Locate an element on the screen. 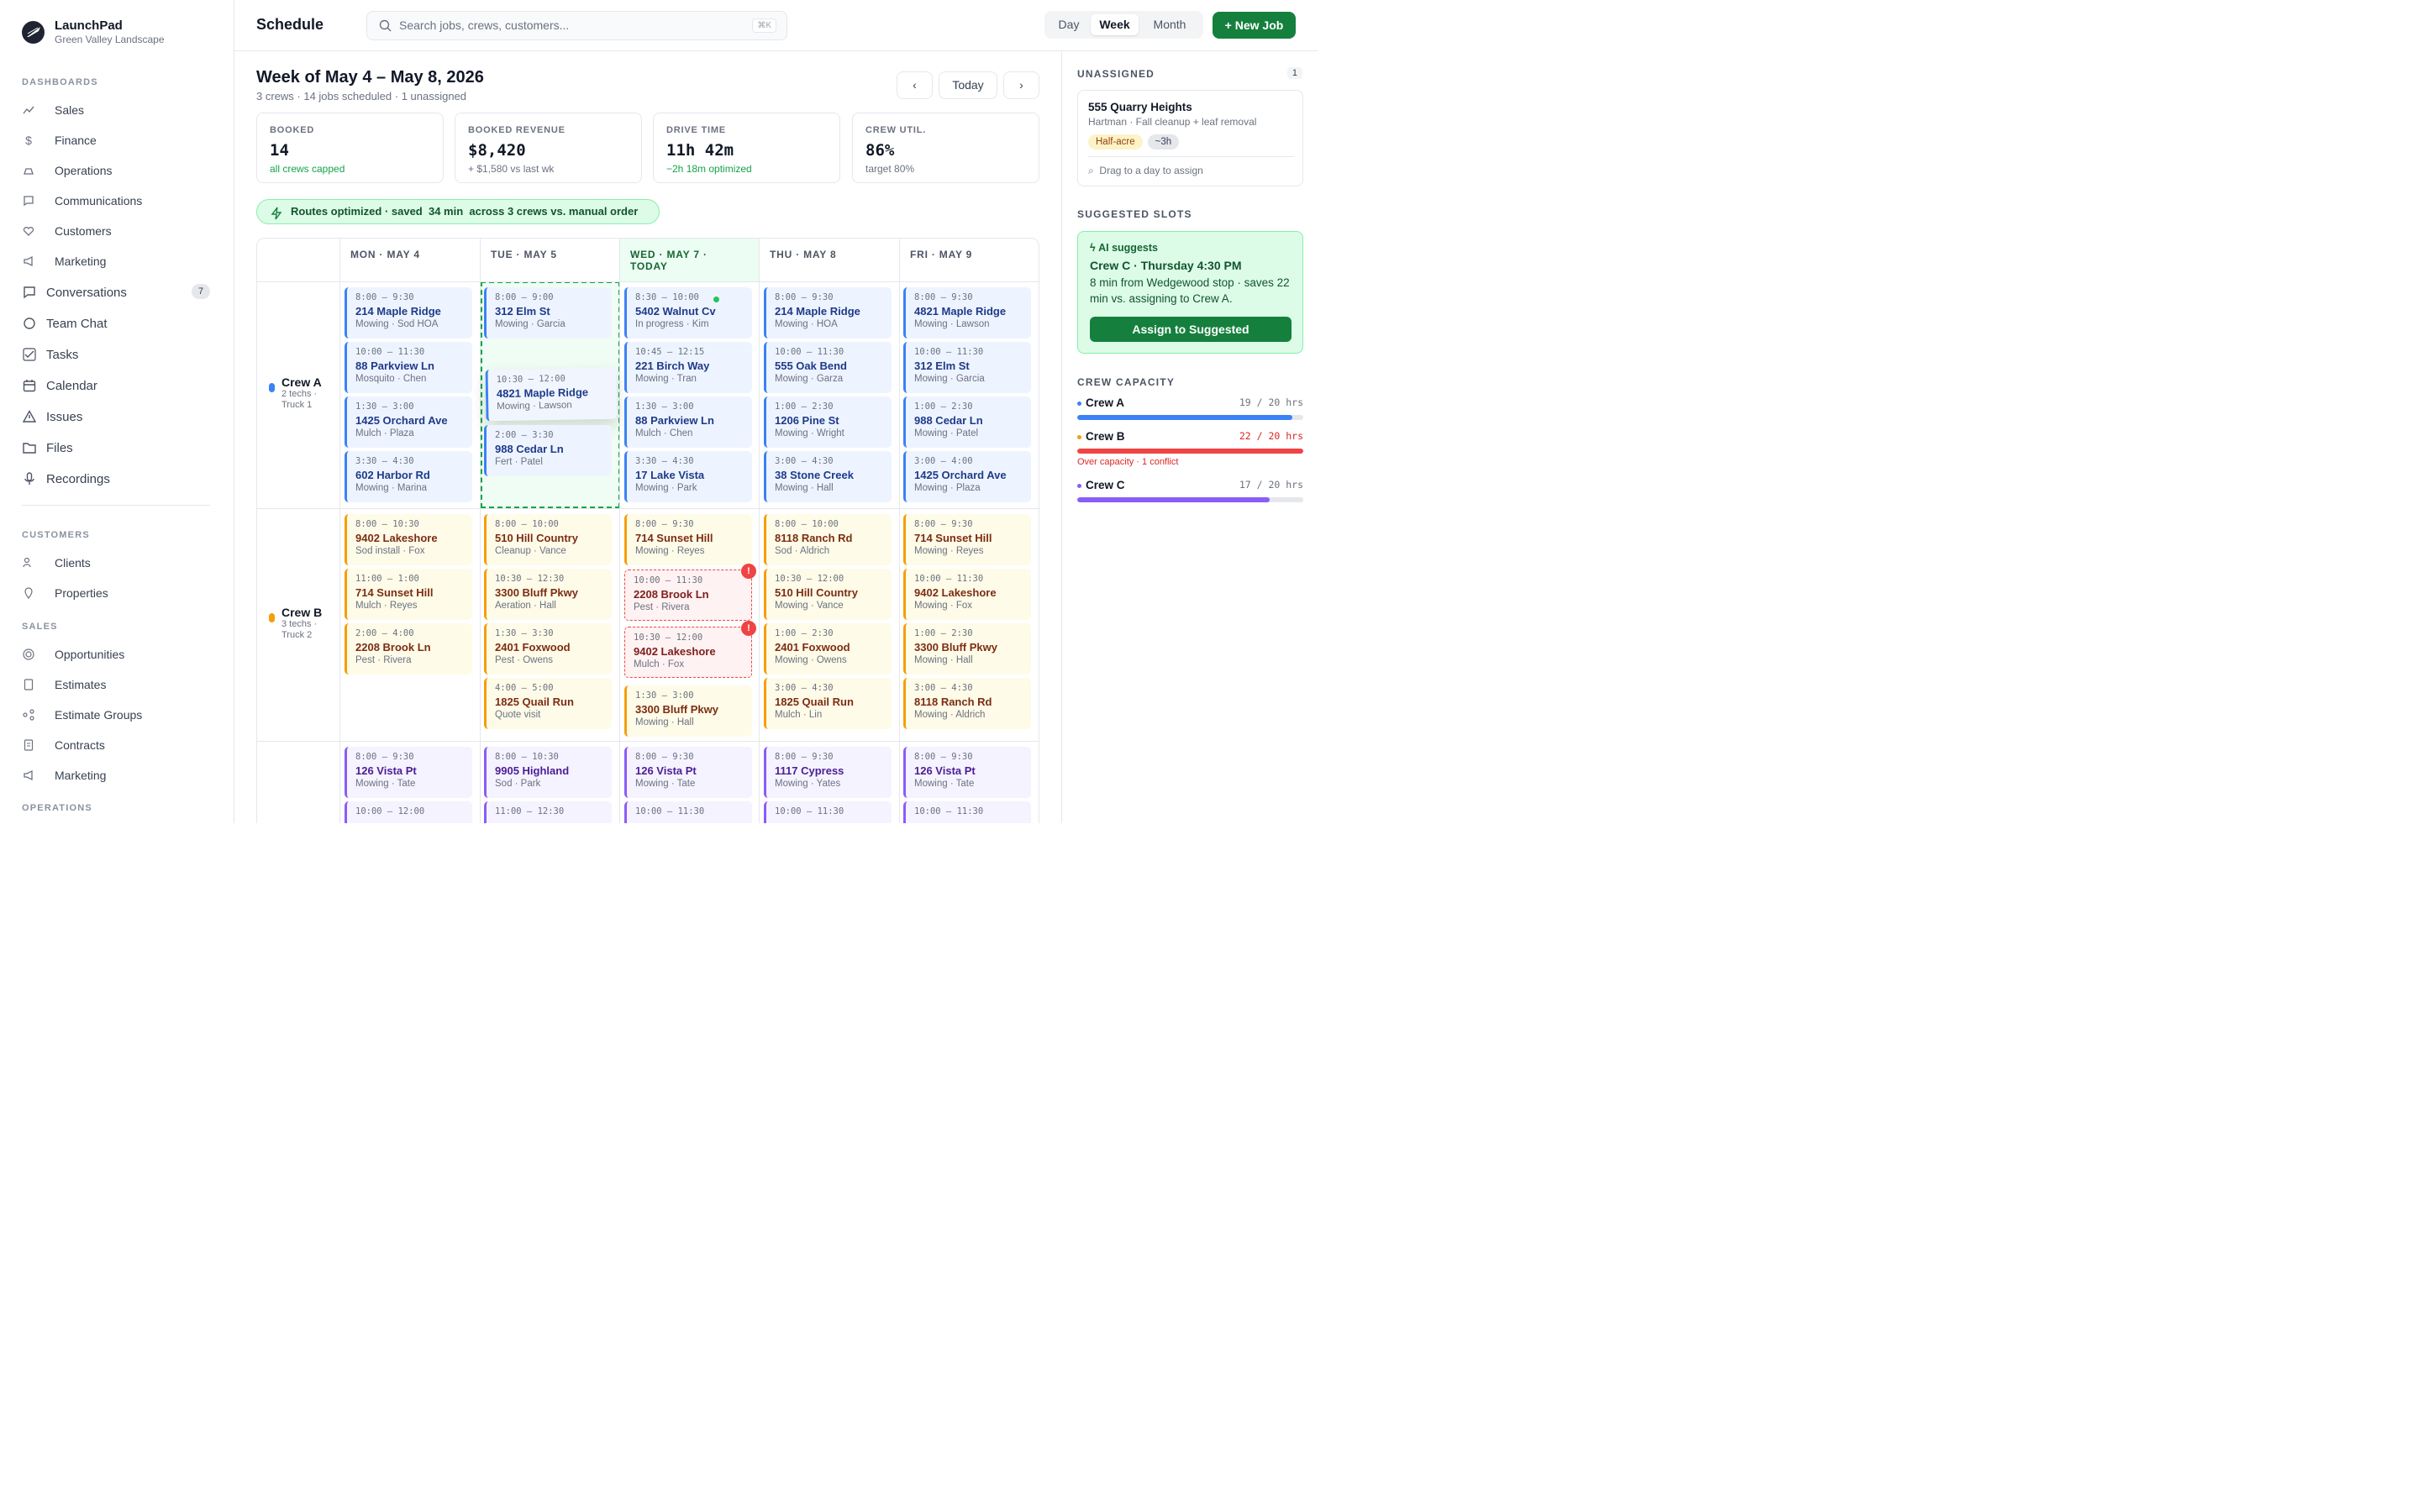 The height and width of the screenshot is (1512, 2420). sidebar-item-opportunities: Opportunities is located at coordinates (116, 654).